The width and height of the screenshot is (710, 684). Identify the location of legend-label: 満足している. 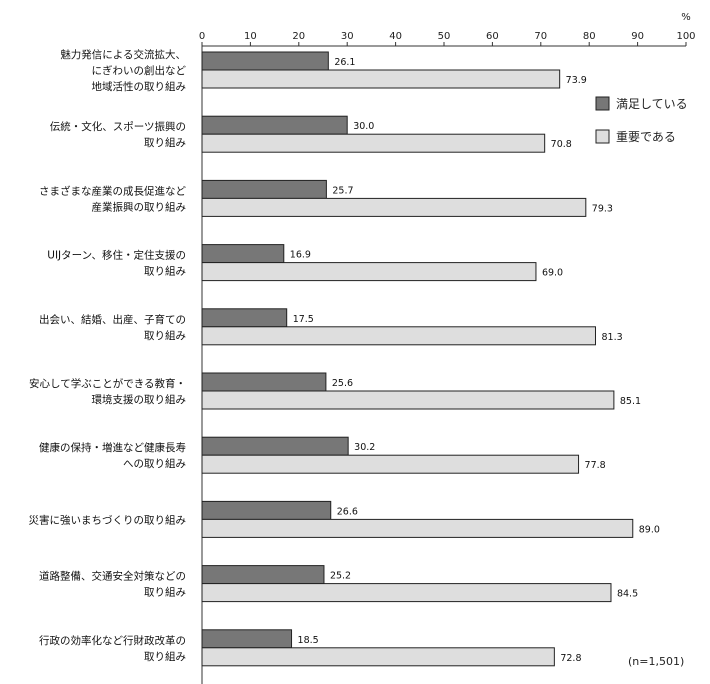
(652, 104).